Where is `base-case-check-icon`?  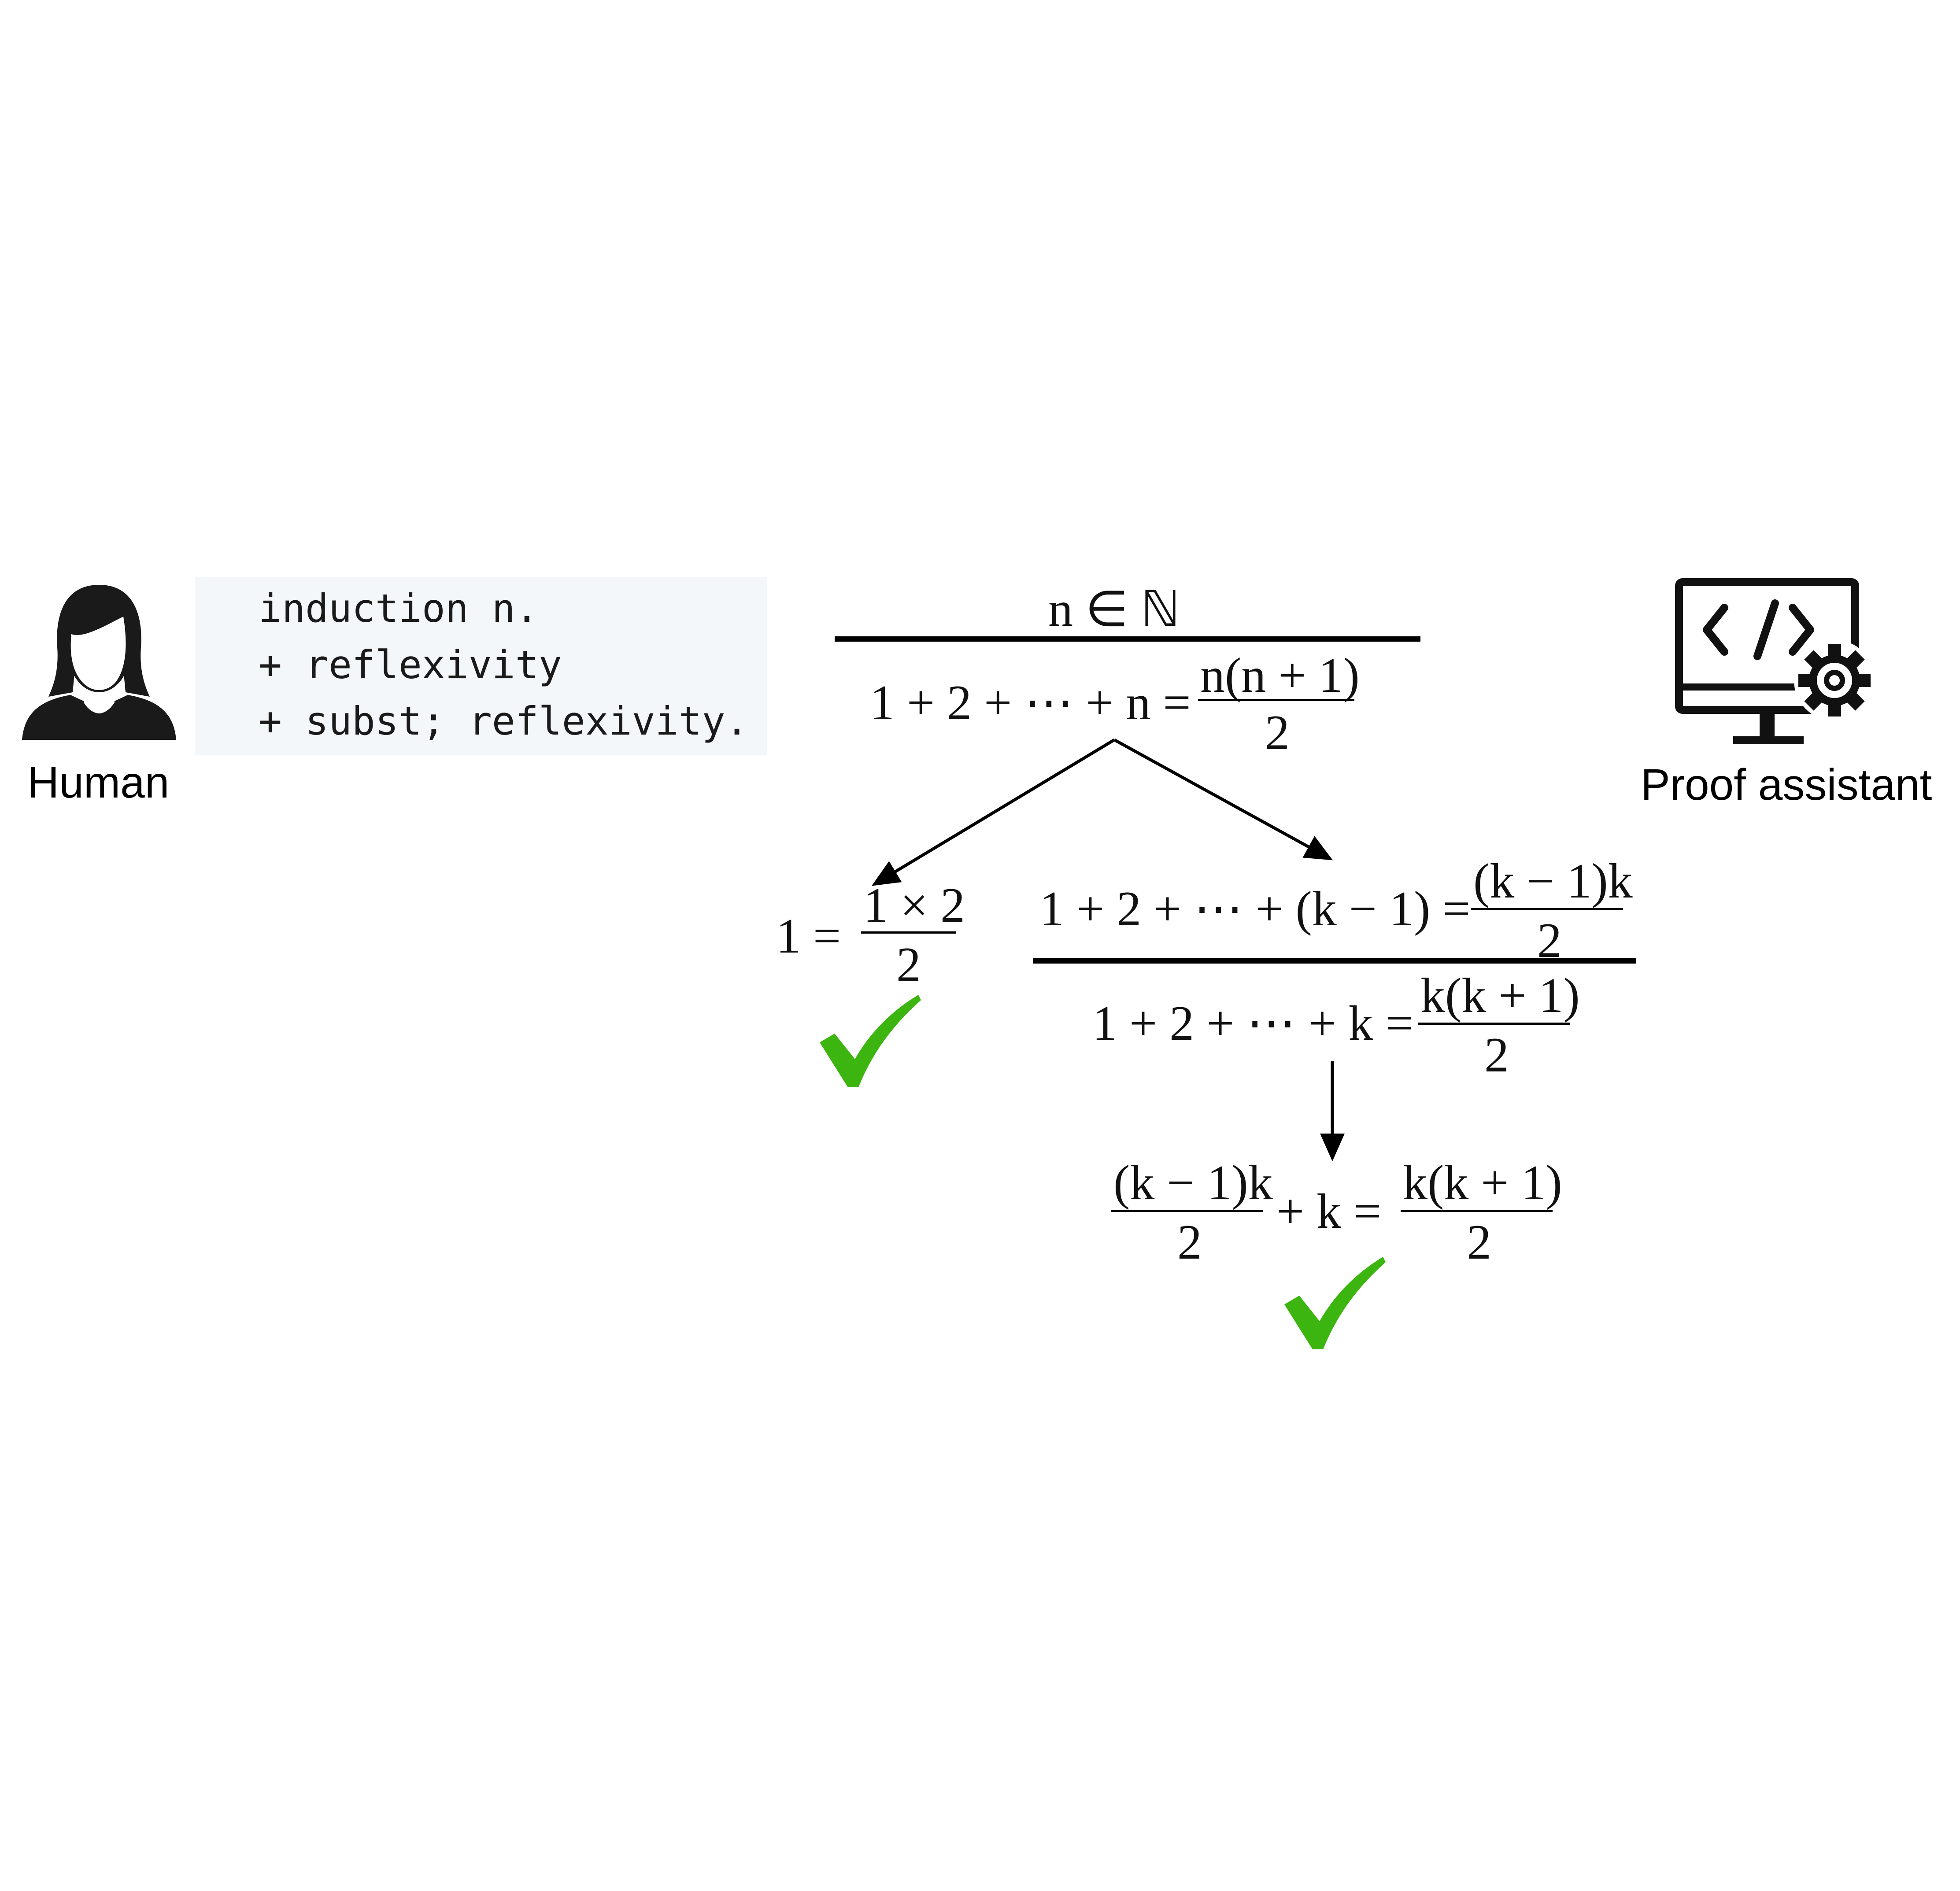
base-case-check-icon is located at coordinates (870, 1041).